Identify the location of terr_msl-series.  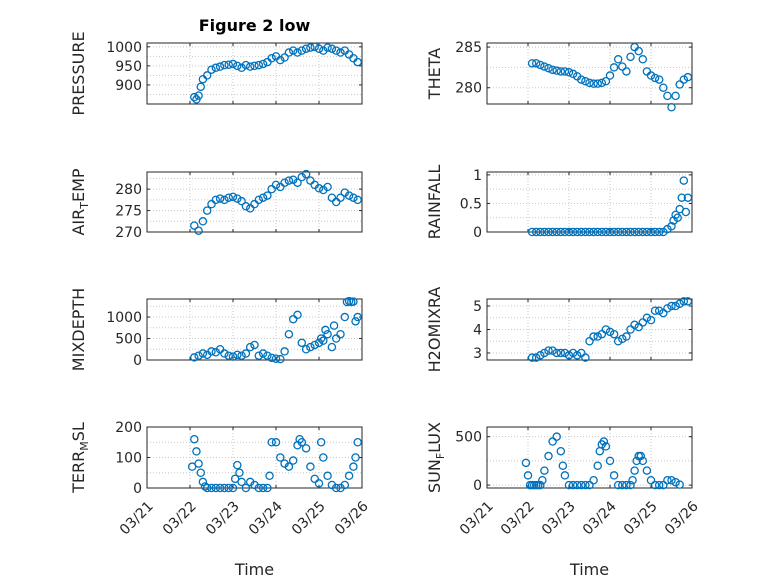
(274, 463).